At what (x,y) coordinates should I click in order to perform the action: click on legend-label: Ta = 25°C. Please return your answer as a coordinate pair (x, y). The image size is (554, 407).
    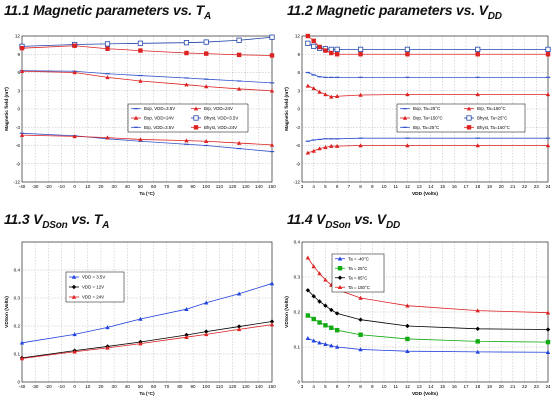
    Looking at the image, I should click on (357, 268).